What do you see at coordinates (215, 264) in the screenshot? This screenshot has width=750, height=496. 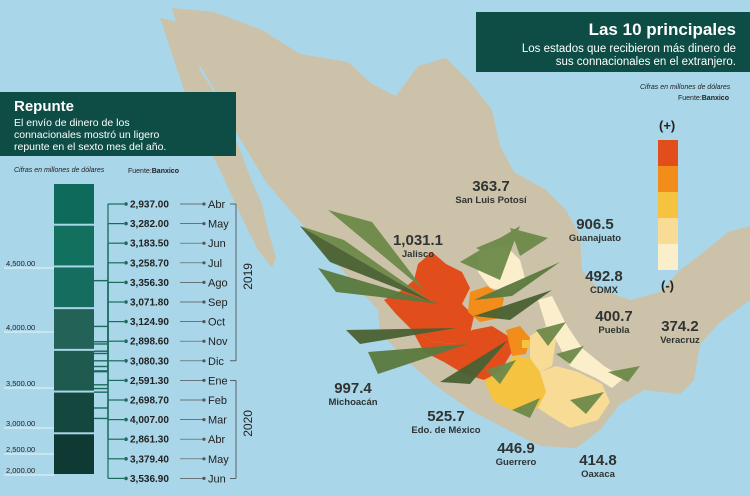 I see `month-label-4: Jul` at bounding box center [215, 264].